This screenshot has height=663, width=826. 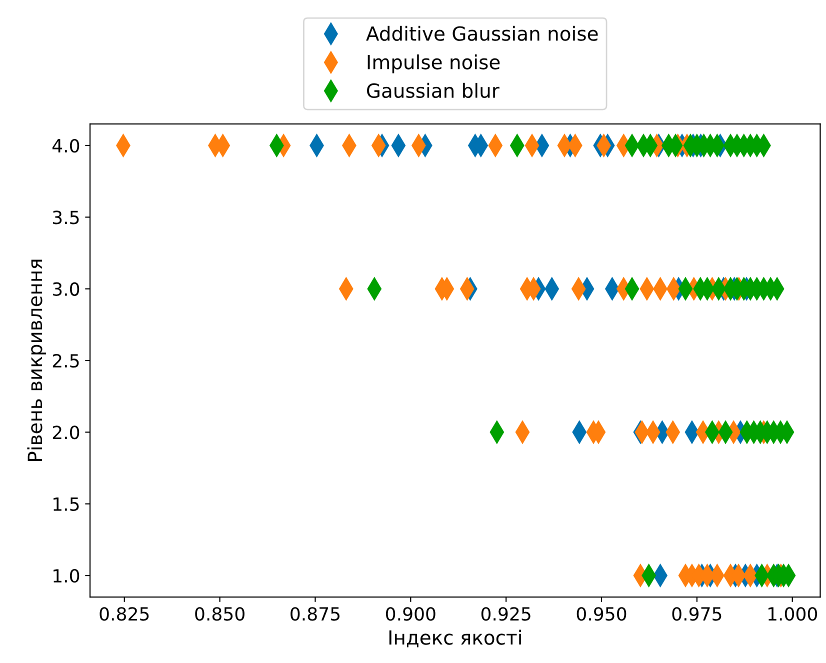 What do you see at coordinates (792, 614) in the screenshot?
I see `x-tick-label: 1.000` at bounding box center [792, 614].